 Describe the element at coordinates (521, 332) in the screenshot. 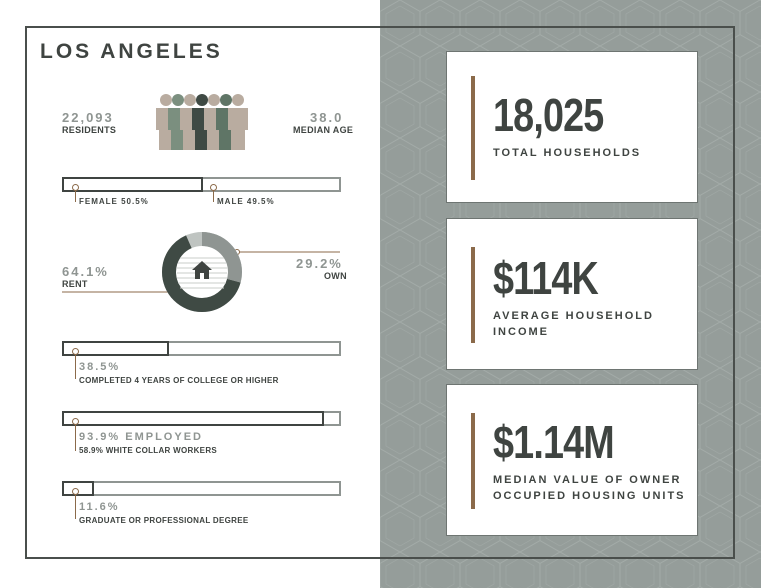

I see `household-income-label-line2: INCOME` at that location.